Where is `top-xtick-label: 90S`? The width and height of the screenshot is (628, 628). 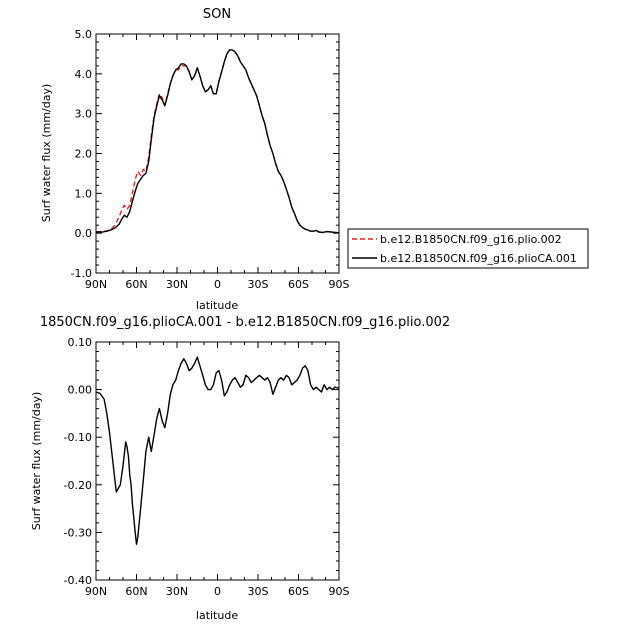 top-xtick-label: 90S is located at coordinates (339, 284).